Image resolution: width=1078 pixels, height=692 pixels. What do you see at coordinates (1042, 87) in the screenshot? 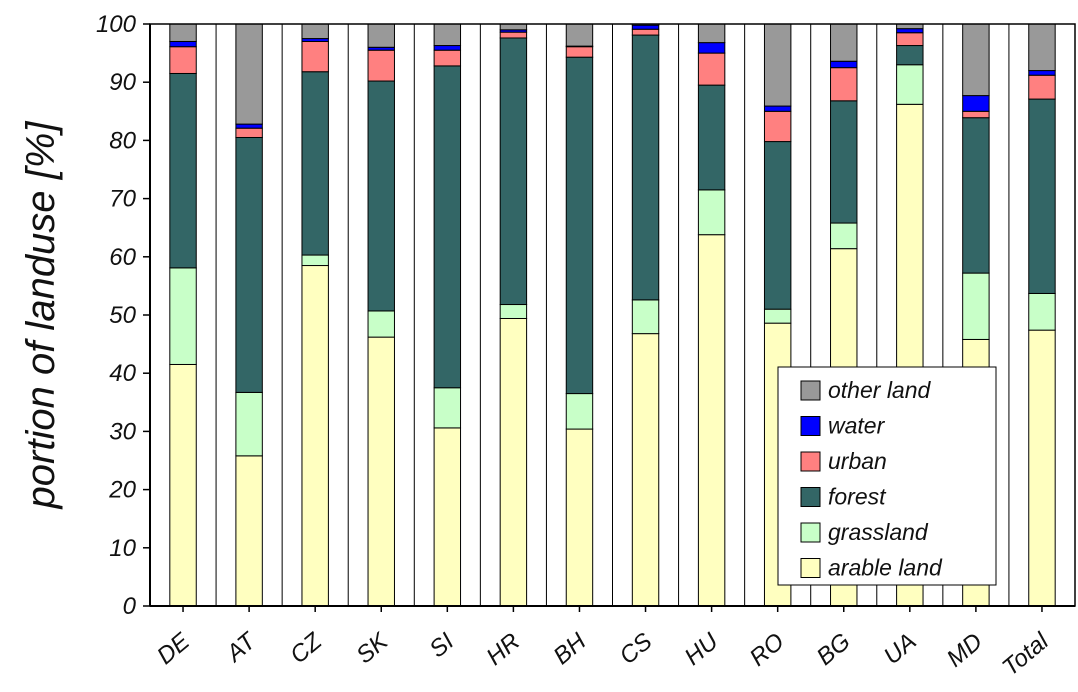
I see `bar-segment-urban-total` at bounding box center [1042, 87].